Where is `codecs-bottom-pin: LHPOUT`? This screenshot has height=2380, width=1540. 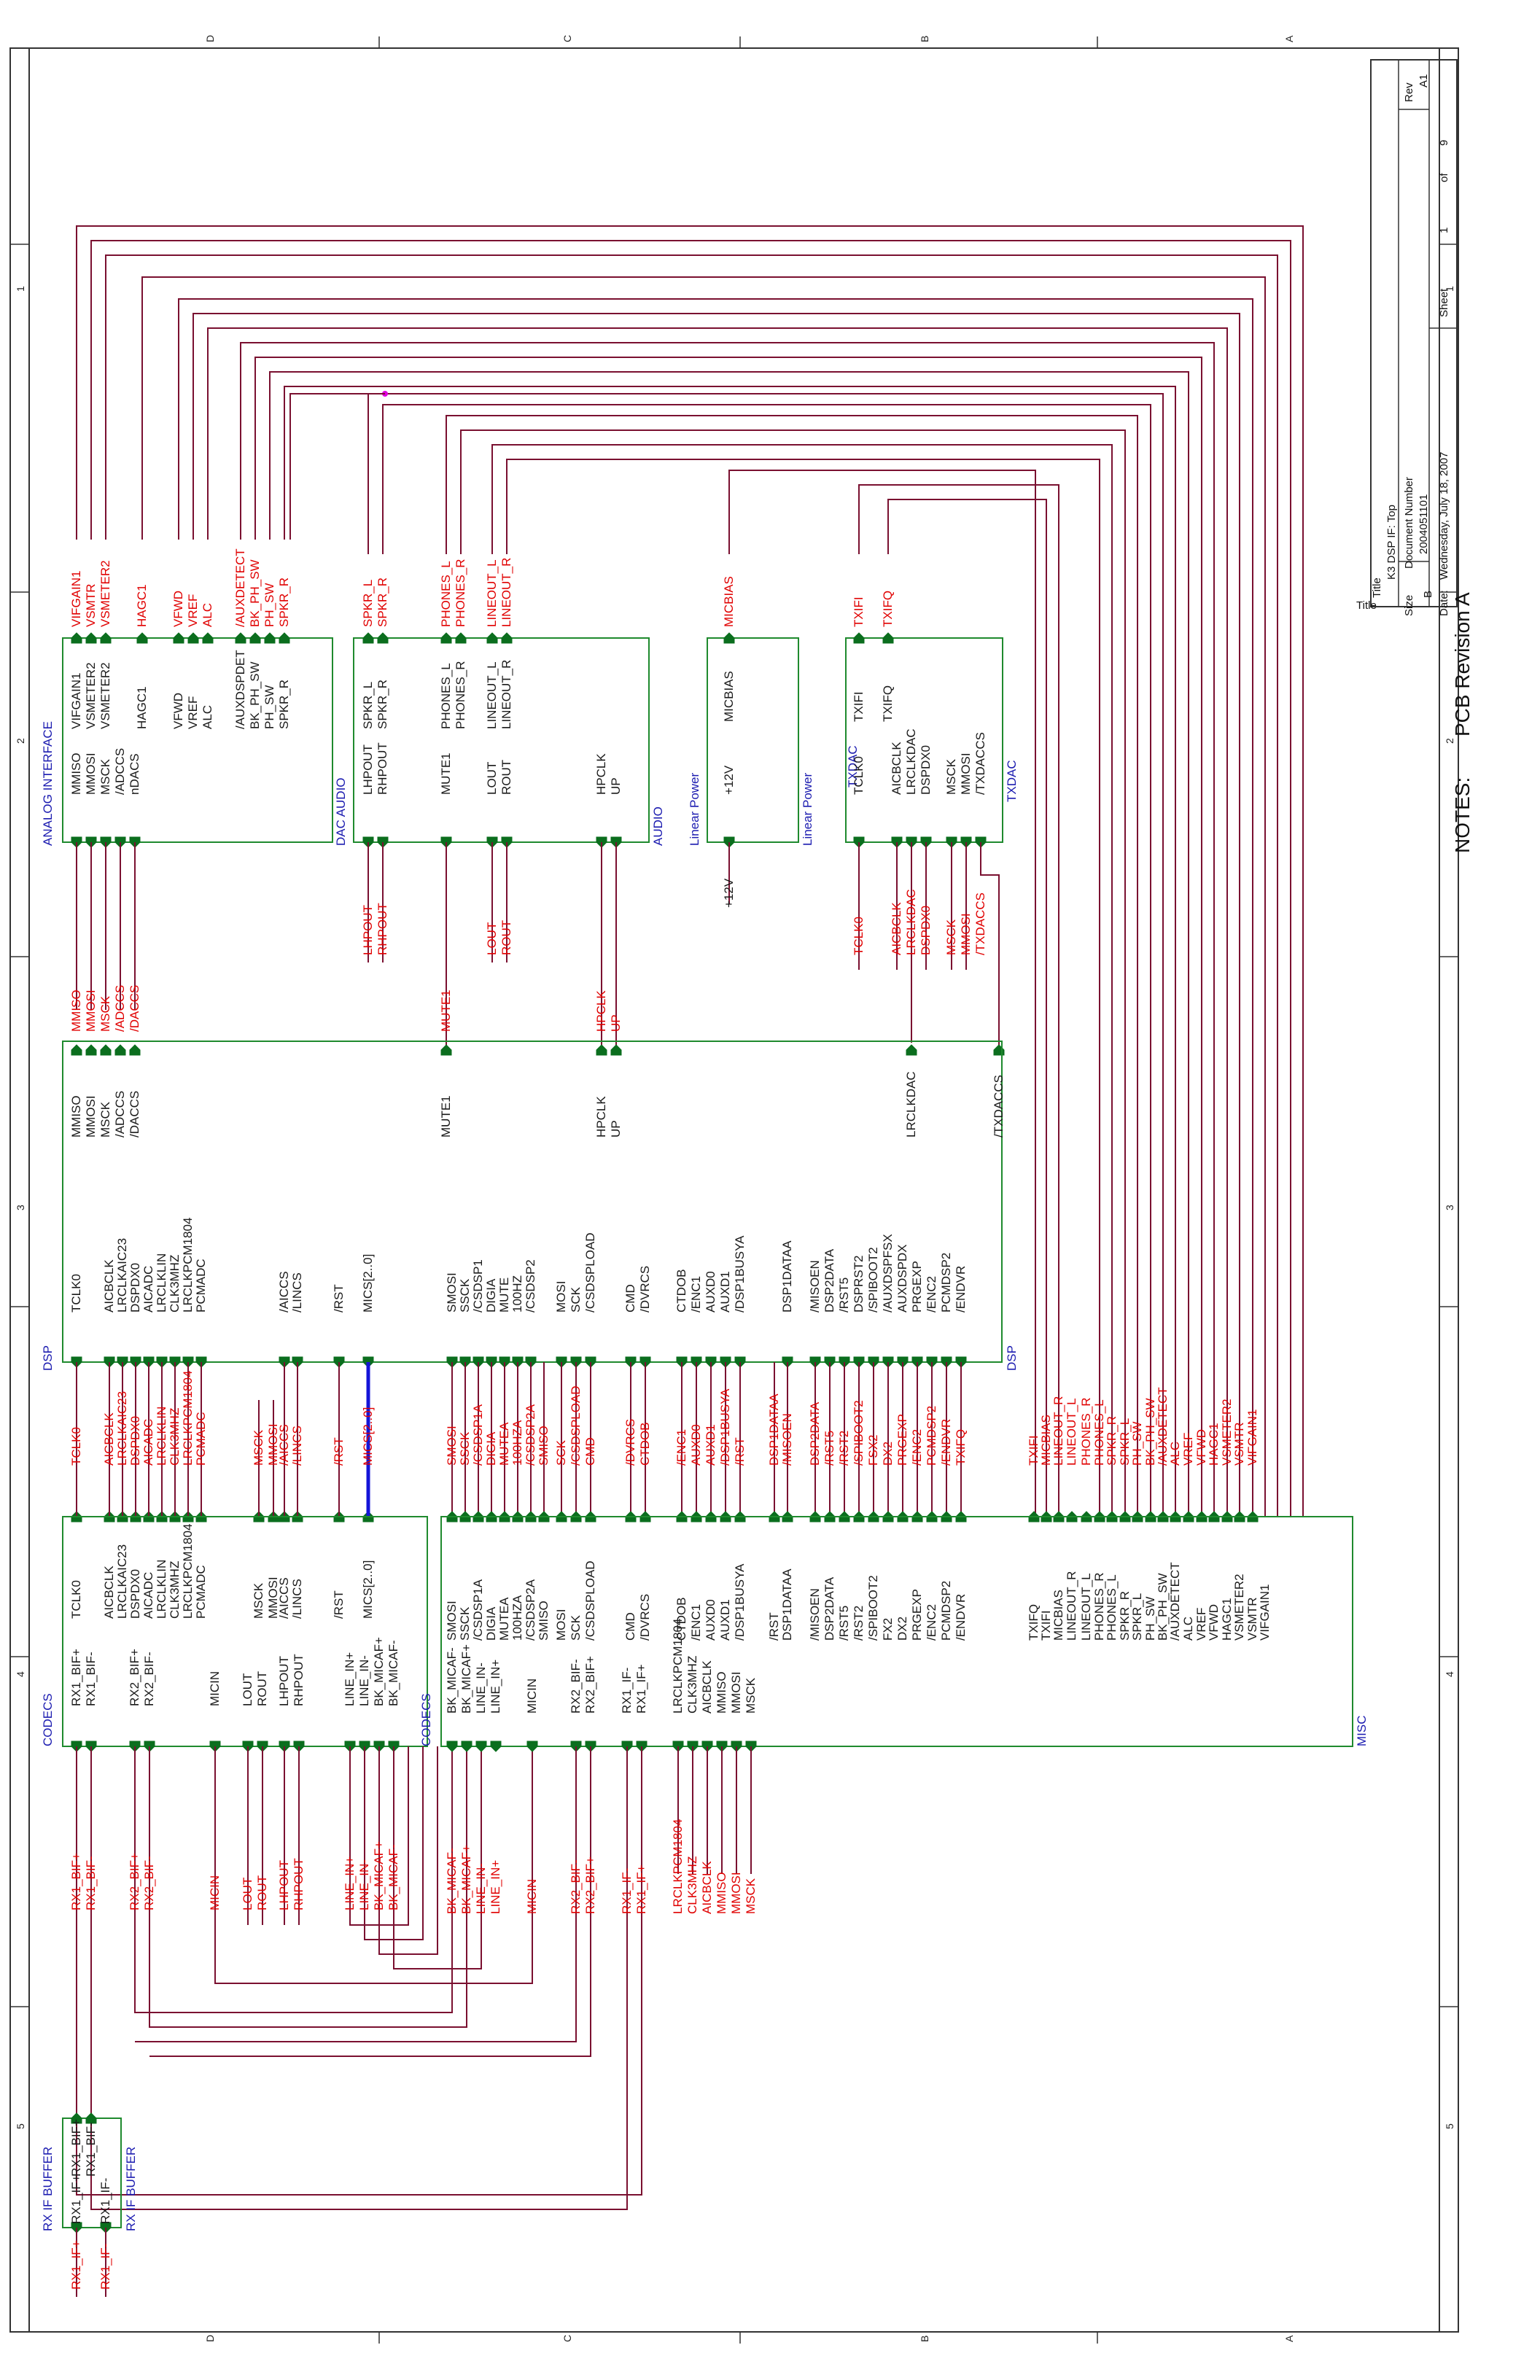
codecs-bottom-pin: LHPOUT is located at coordinates (284, 1681).